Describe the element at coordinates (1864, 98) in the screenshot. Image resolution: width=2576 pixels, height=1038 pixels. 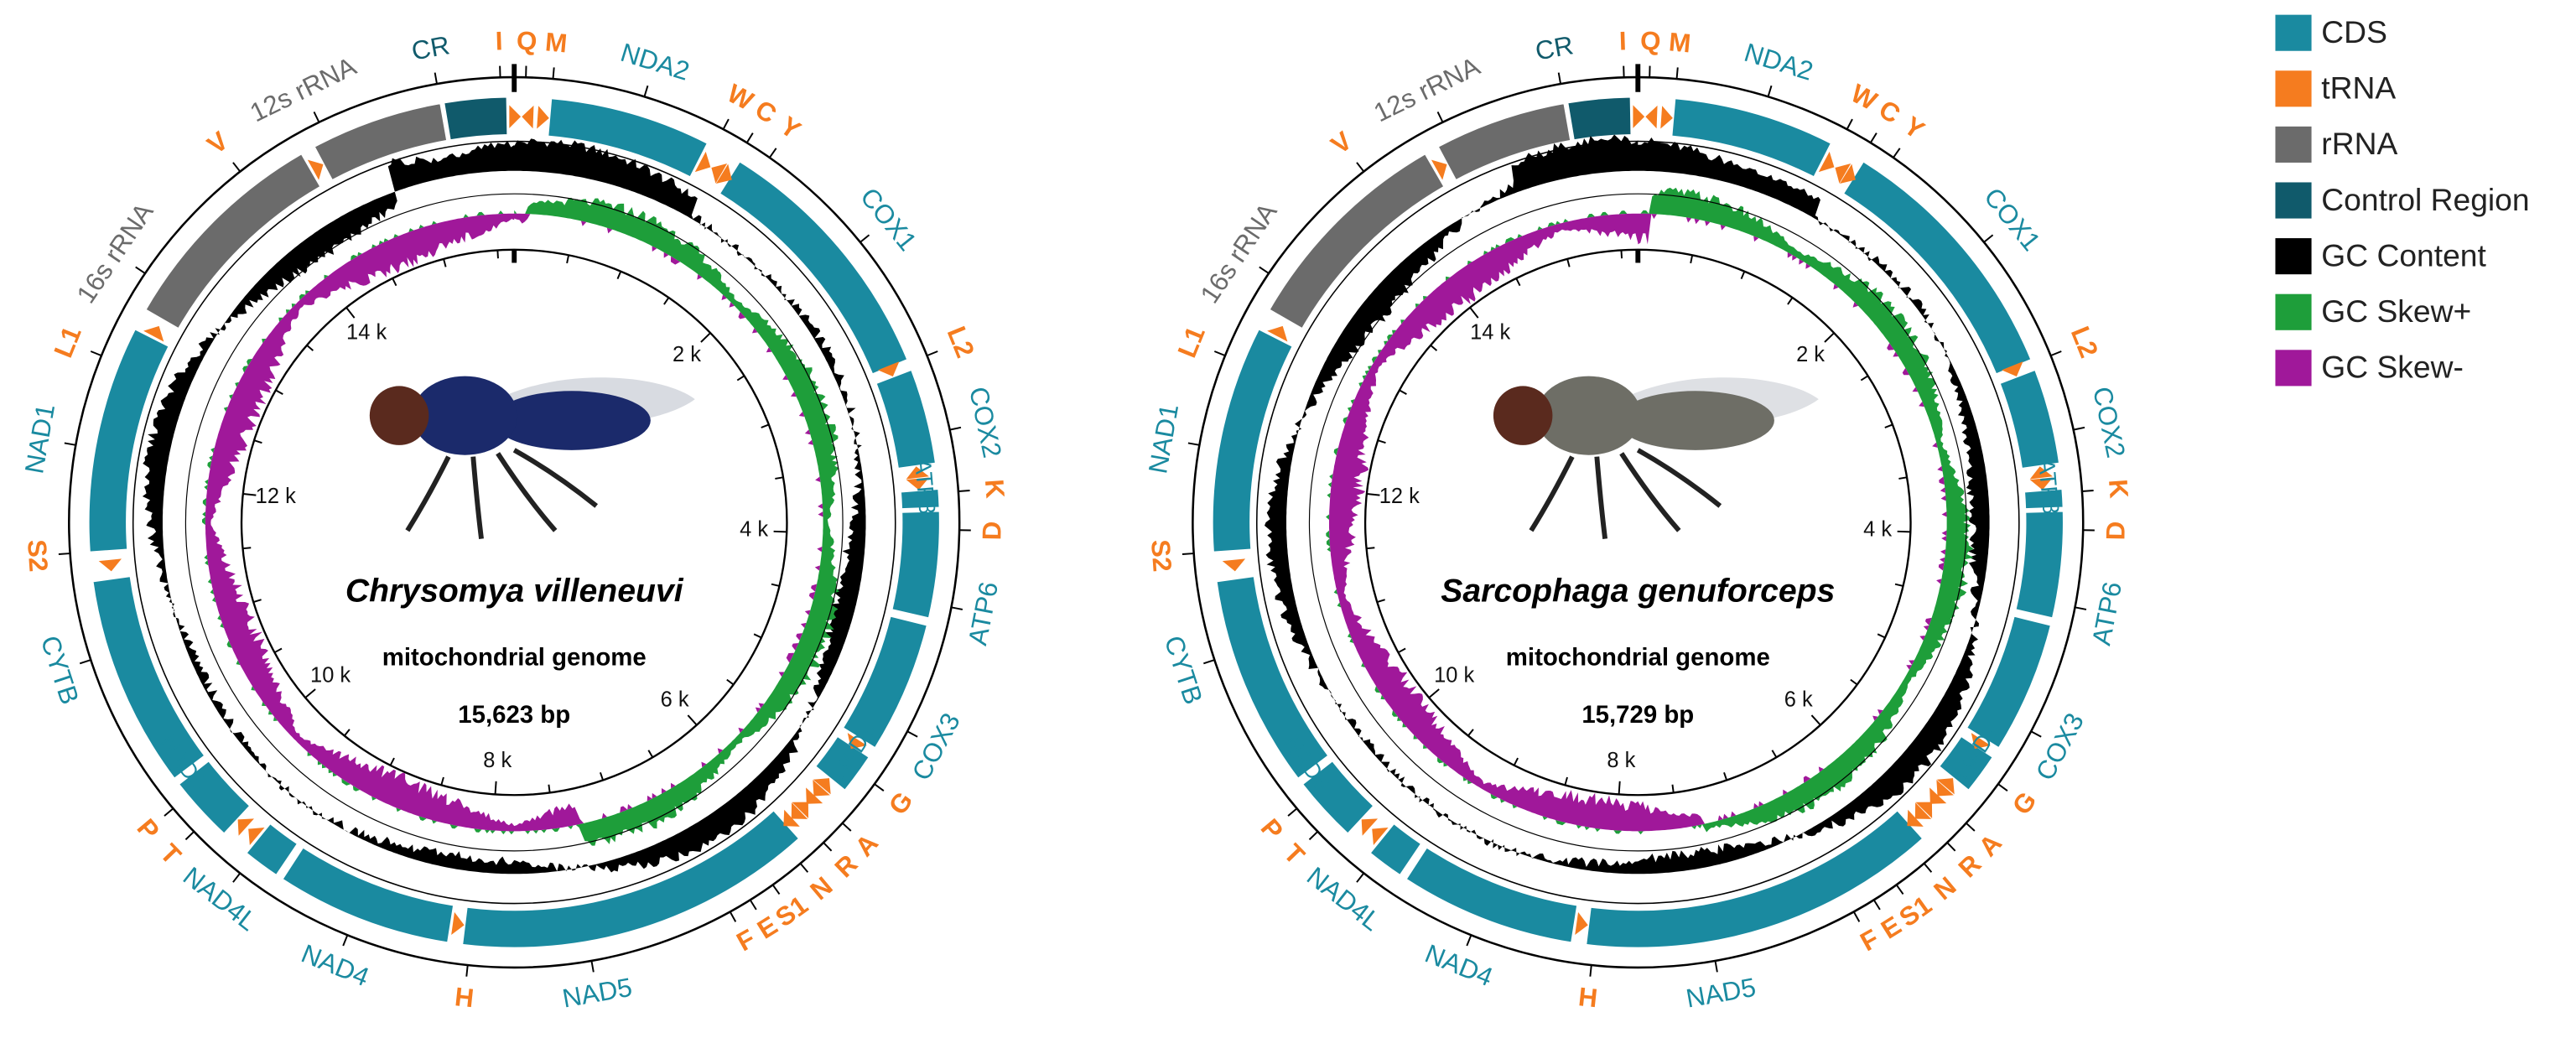
I see `gene-label: W` at that location.